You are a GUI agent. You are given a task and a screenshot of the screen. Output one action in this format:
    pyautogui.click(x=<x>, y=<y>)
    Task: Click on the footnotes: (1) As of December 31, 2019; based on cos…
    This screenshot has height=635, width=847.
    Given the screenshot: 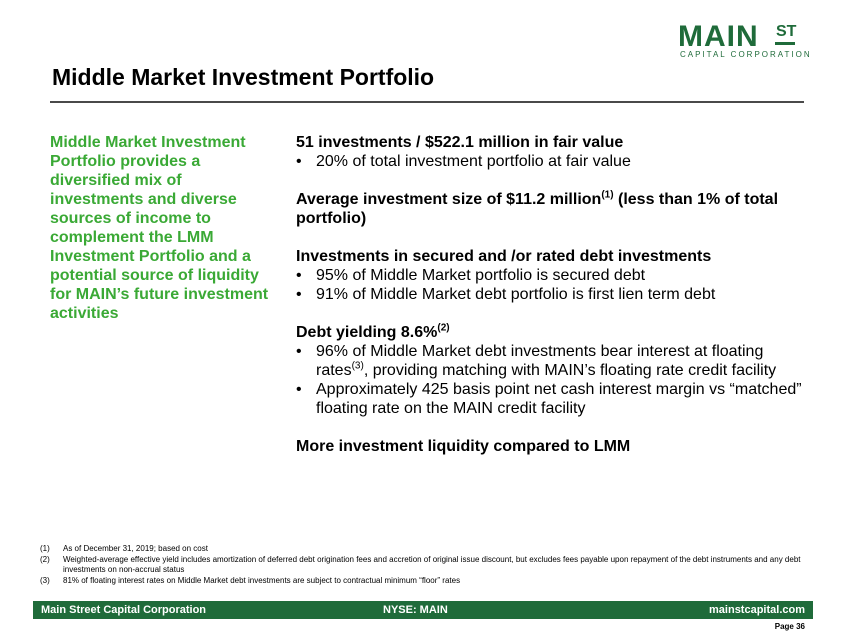 What is the action you would take?
    pyautogui.click(x=425, y=565)
    